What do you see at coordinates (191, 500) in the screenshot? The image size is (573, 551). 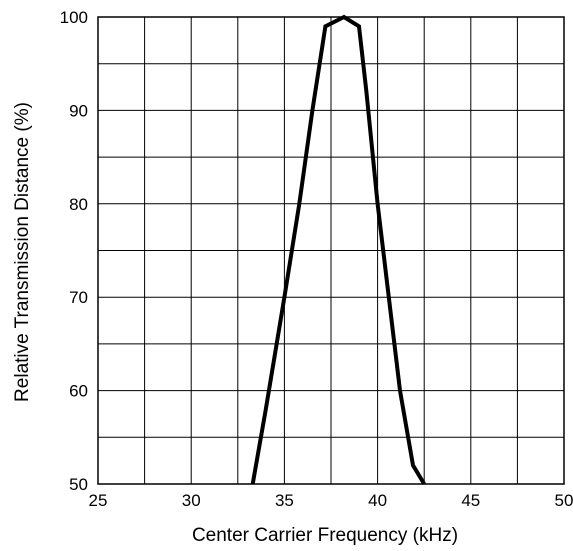 I see `x-tick-label-1: 30` at bounding box center [191, 500].